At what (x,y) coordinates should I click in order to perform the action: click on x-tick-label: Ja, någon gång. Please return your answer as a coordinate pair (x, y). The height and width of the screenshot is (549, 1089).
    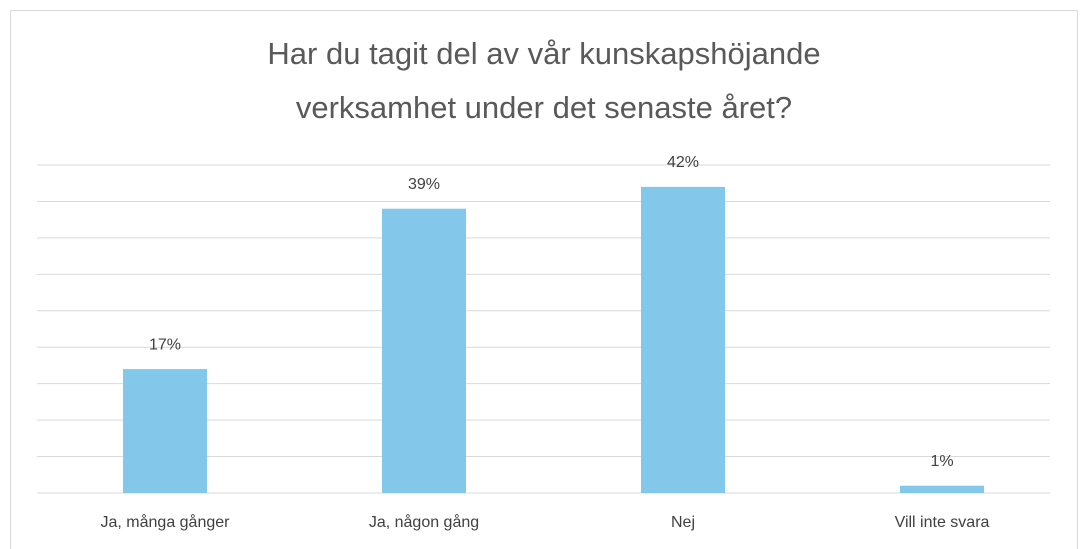
    Looking at the image, I should click on (424, 522).